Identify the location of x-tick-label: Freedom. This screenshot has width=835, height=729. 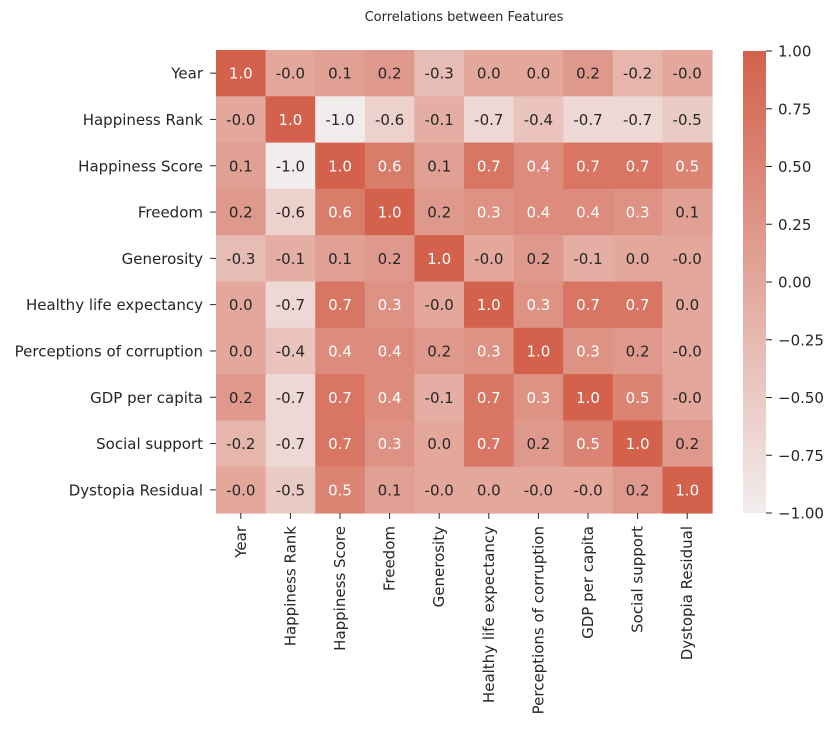
(390, 558).